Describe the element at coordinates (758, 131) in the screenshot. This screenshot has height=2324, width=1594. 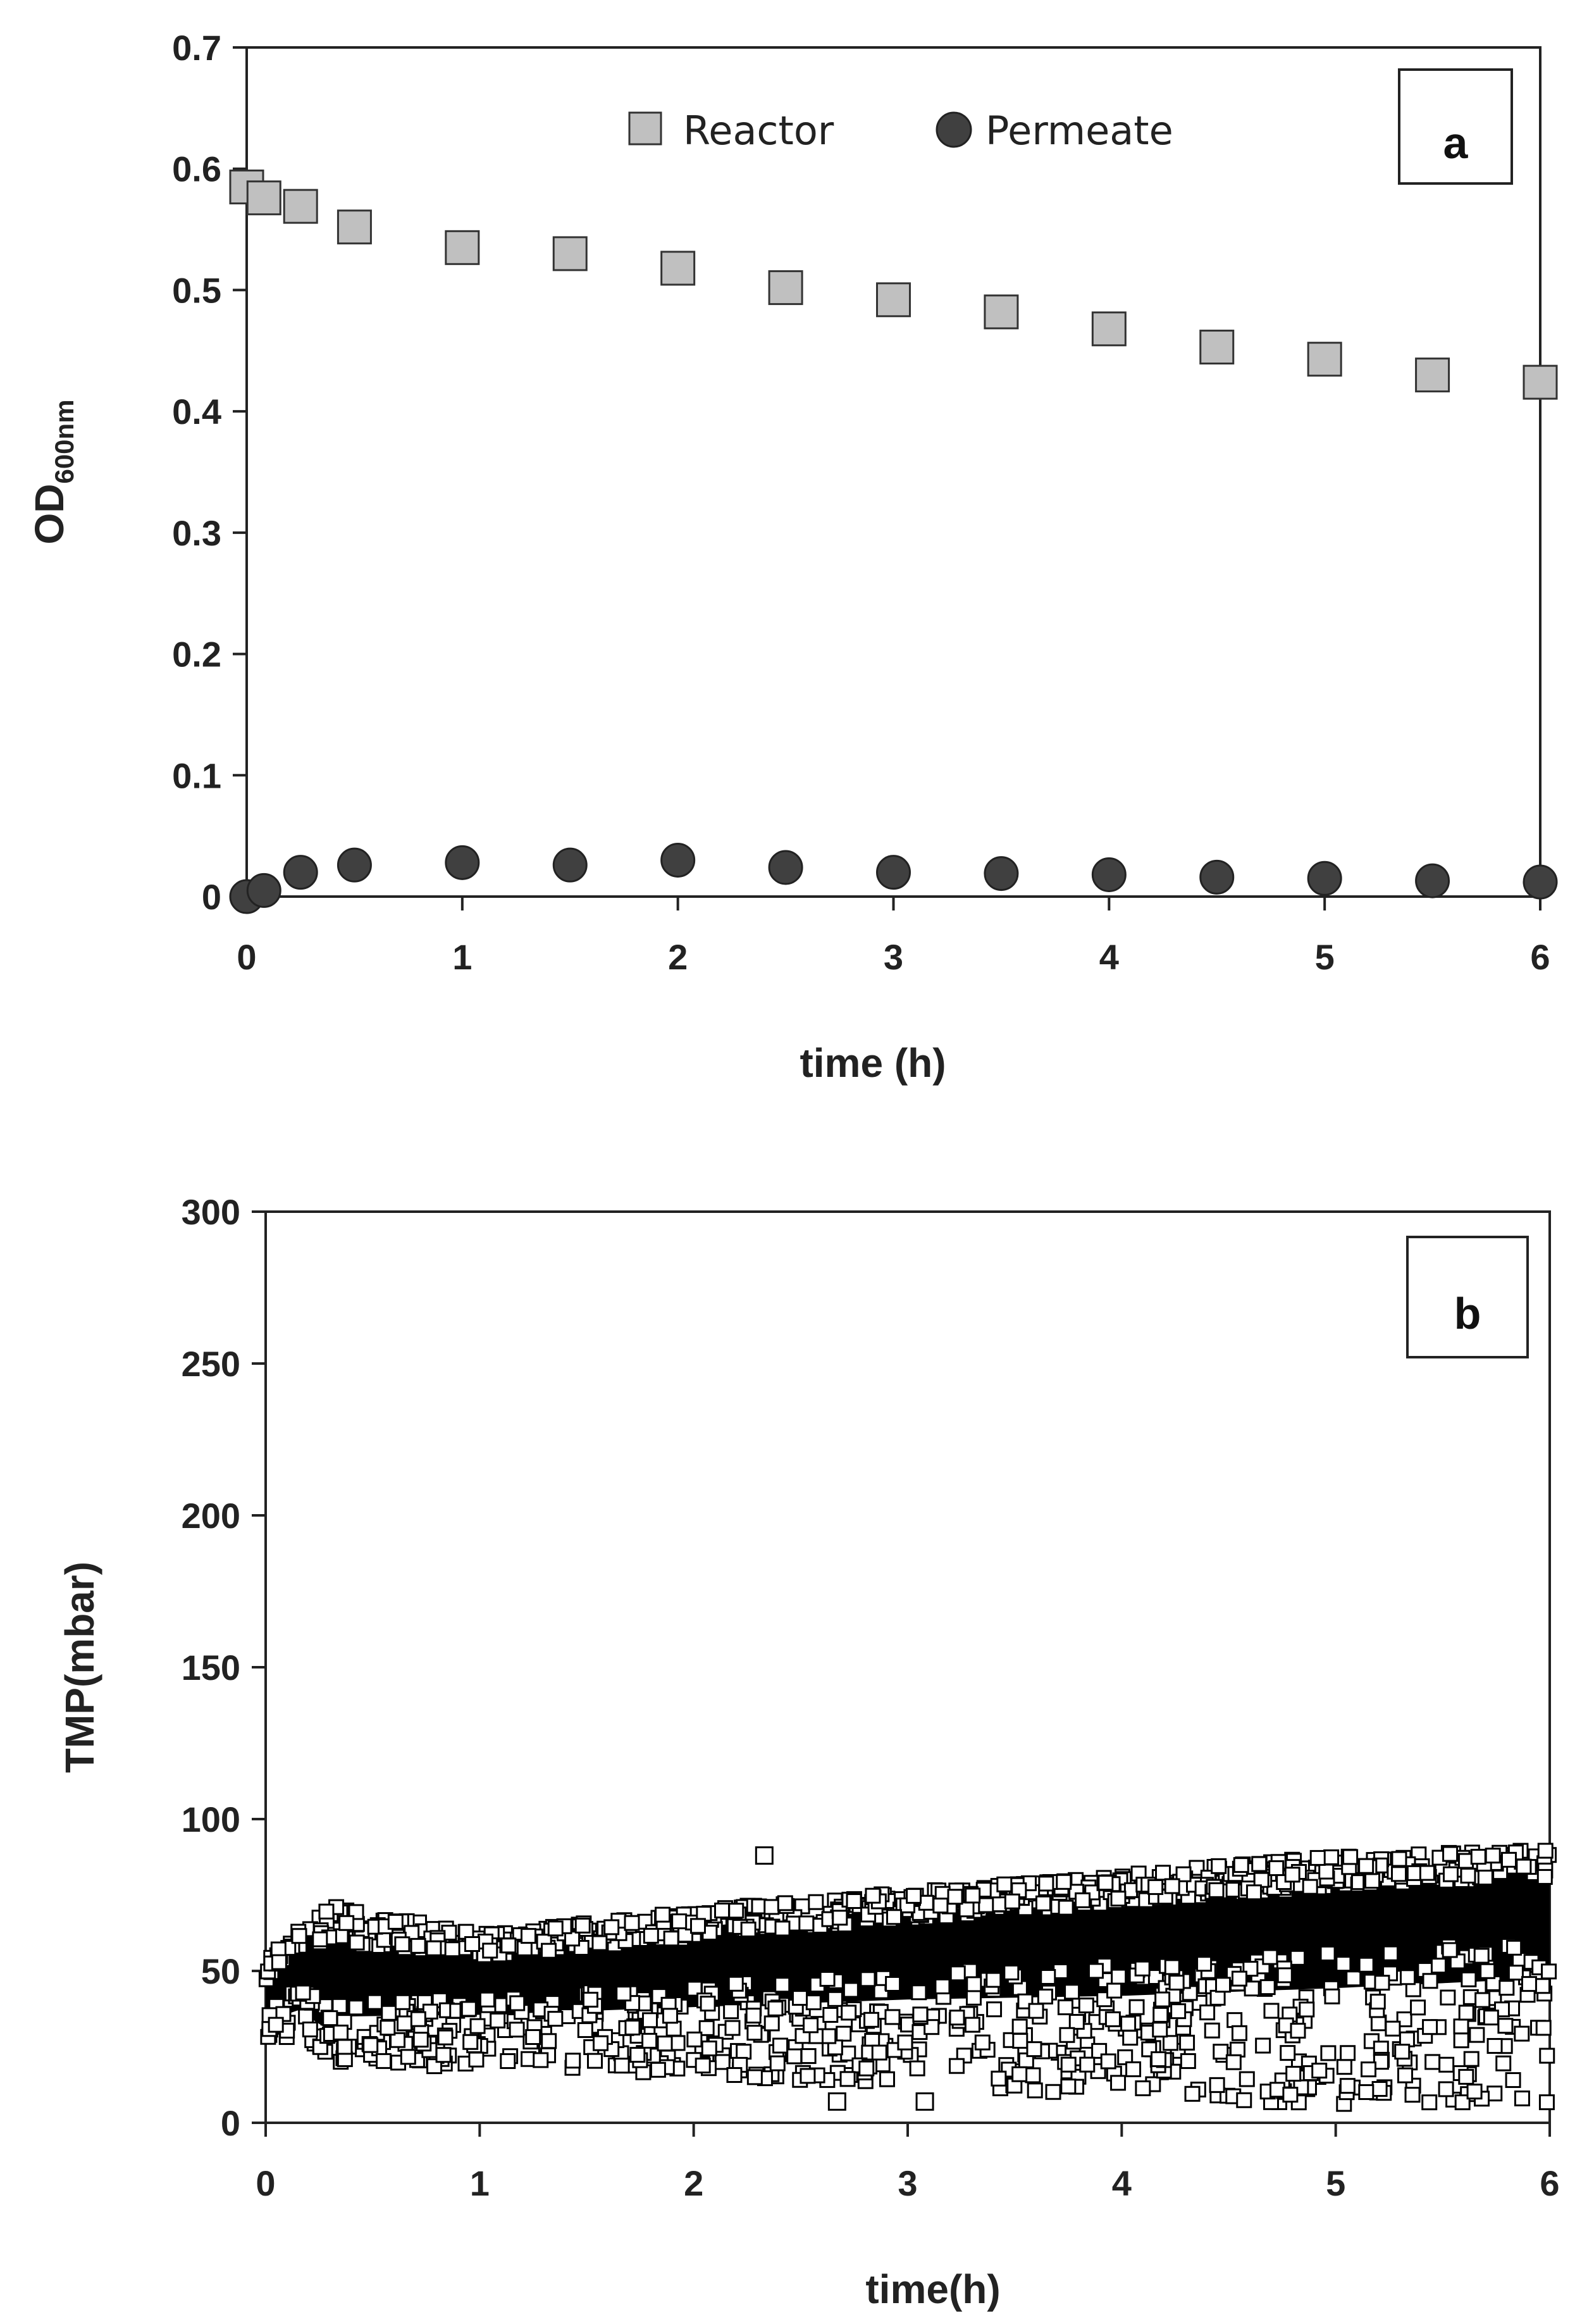
I see `legend-label-reactor: Reactor` at that location.